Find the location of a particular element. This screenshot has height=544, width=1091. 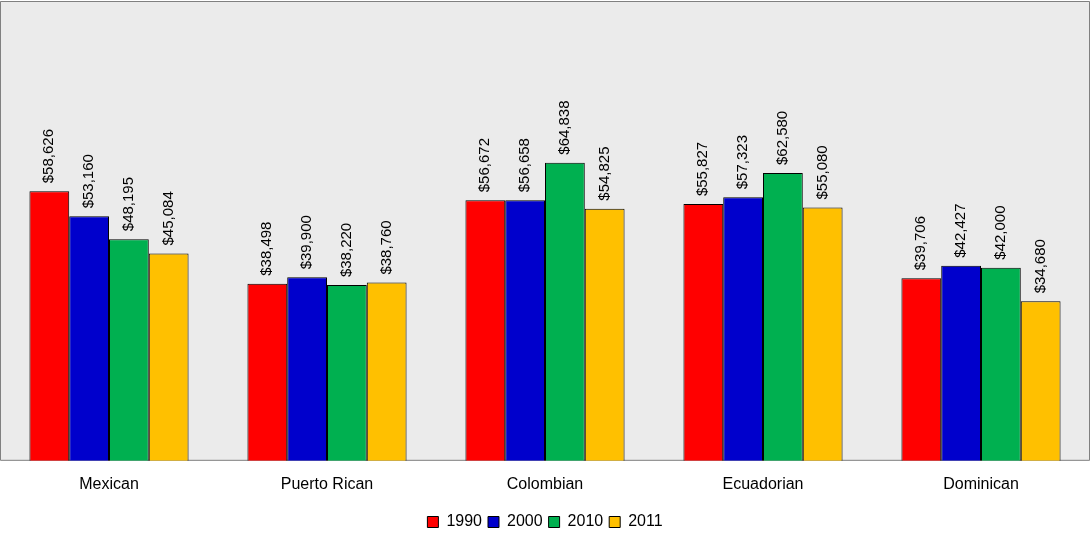

x-tick-label: Mexican is located at coordinates (109, 483).